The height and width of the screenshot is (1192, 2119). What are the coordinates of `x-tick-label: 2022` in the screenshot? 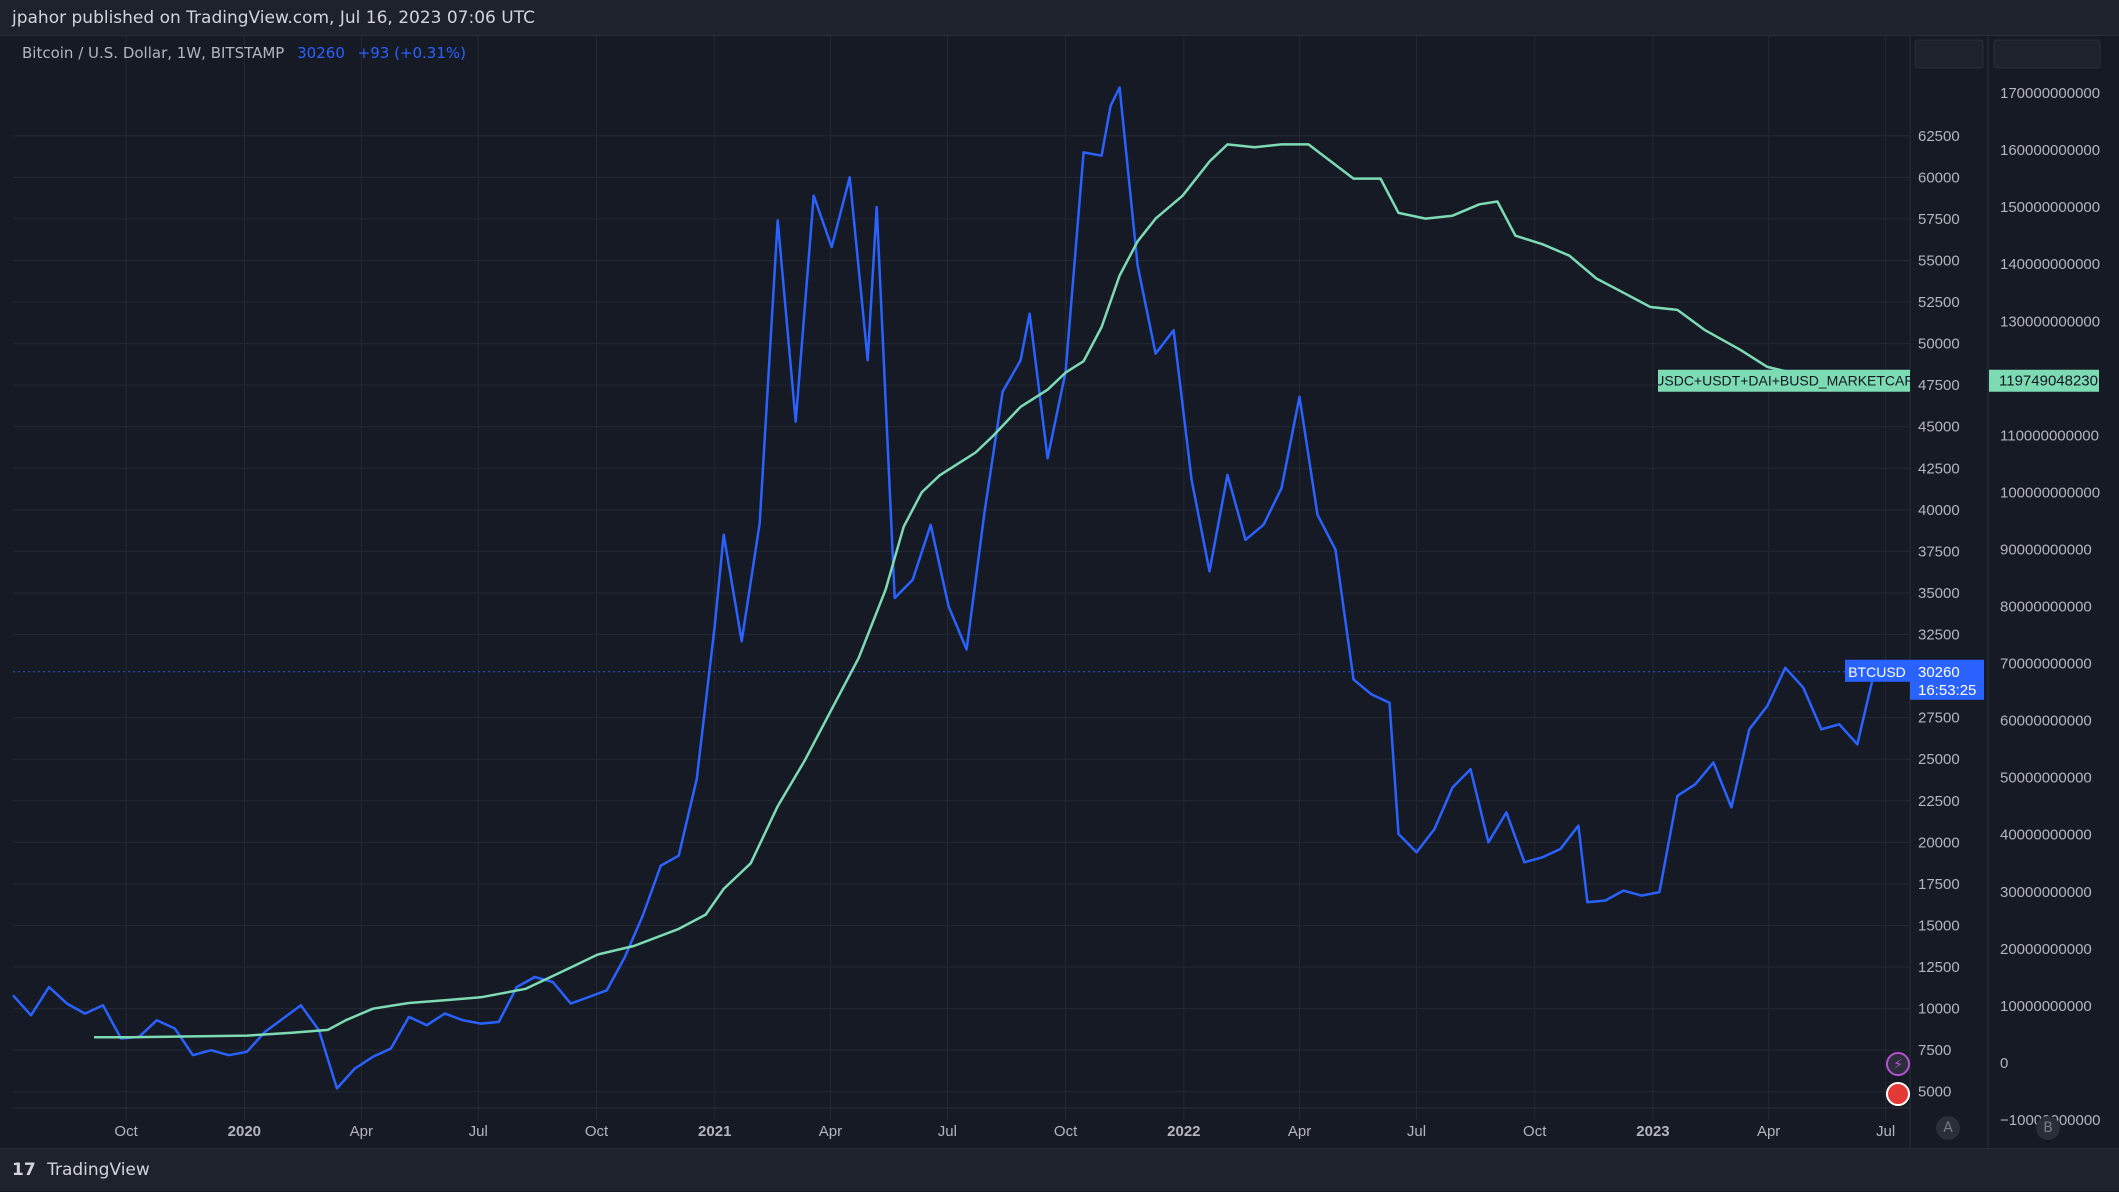 It's located at (1183, 1131).